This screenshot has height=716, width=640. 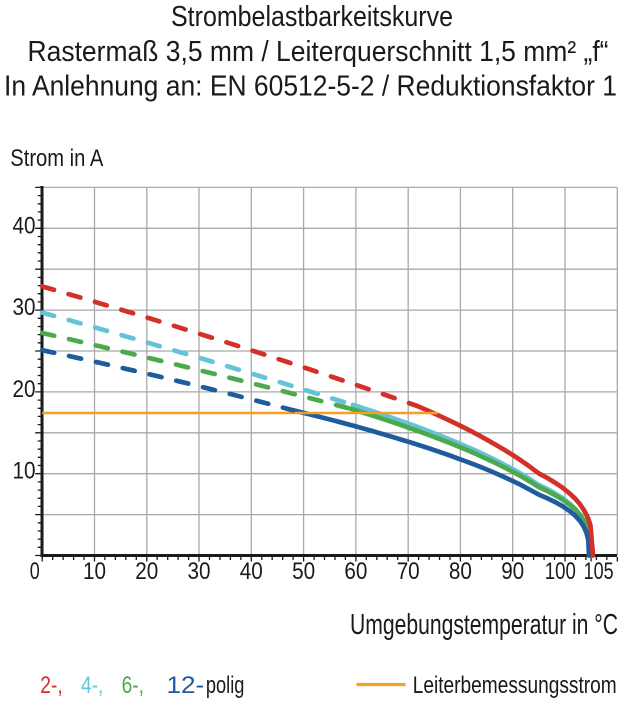 I want to click on svg-text: Umgebungstemperatur in °C, so click(x=484, y=625).